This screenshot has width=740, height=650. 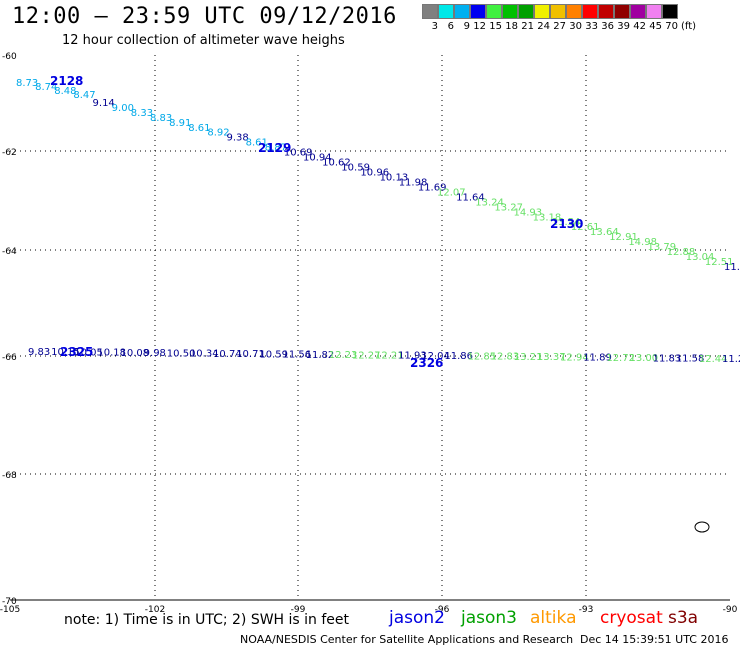 What do you see at coordinates (435, 356) in the screenshot?
I see `wave-height-value: 12.04` at bounding box center [435, 356].